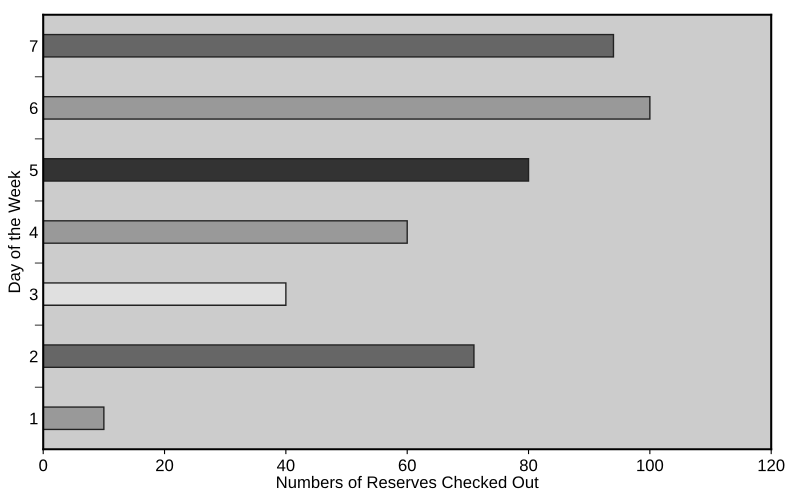 This screenshot has width=800, height=491. What do you see at coordinates (529, 465) in the screenshot?
I see `x-tick-label: 80` at bounding box center [529, 465].